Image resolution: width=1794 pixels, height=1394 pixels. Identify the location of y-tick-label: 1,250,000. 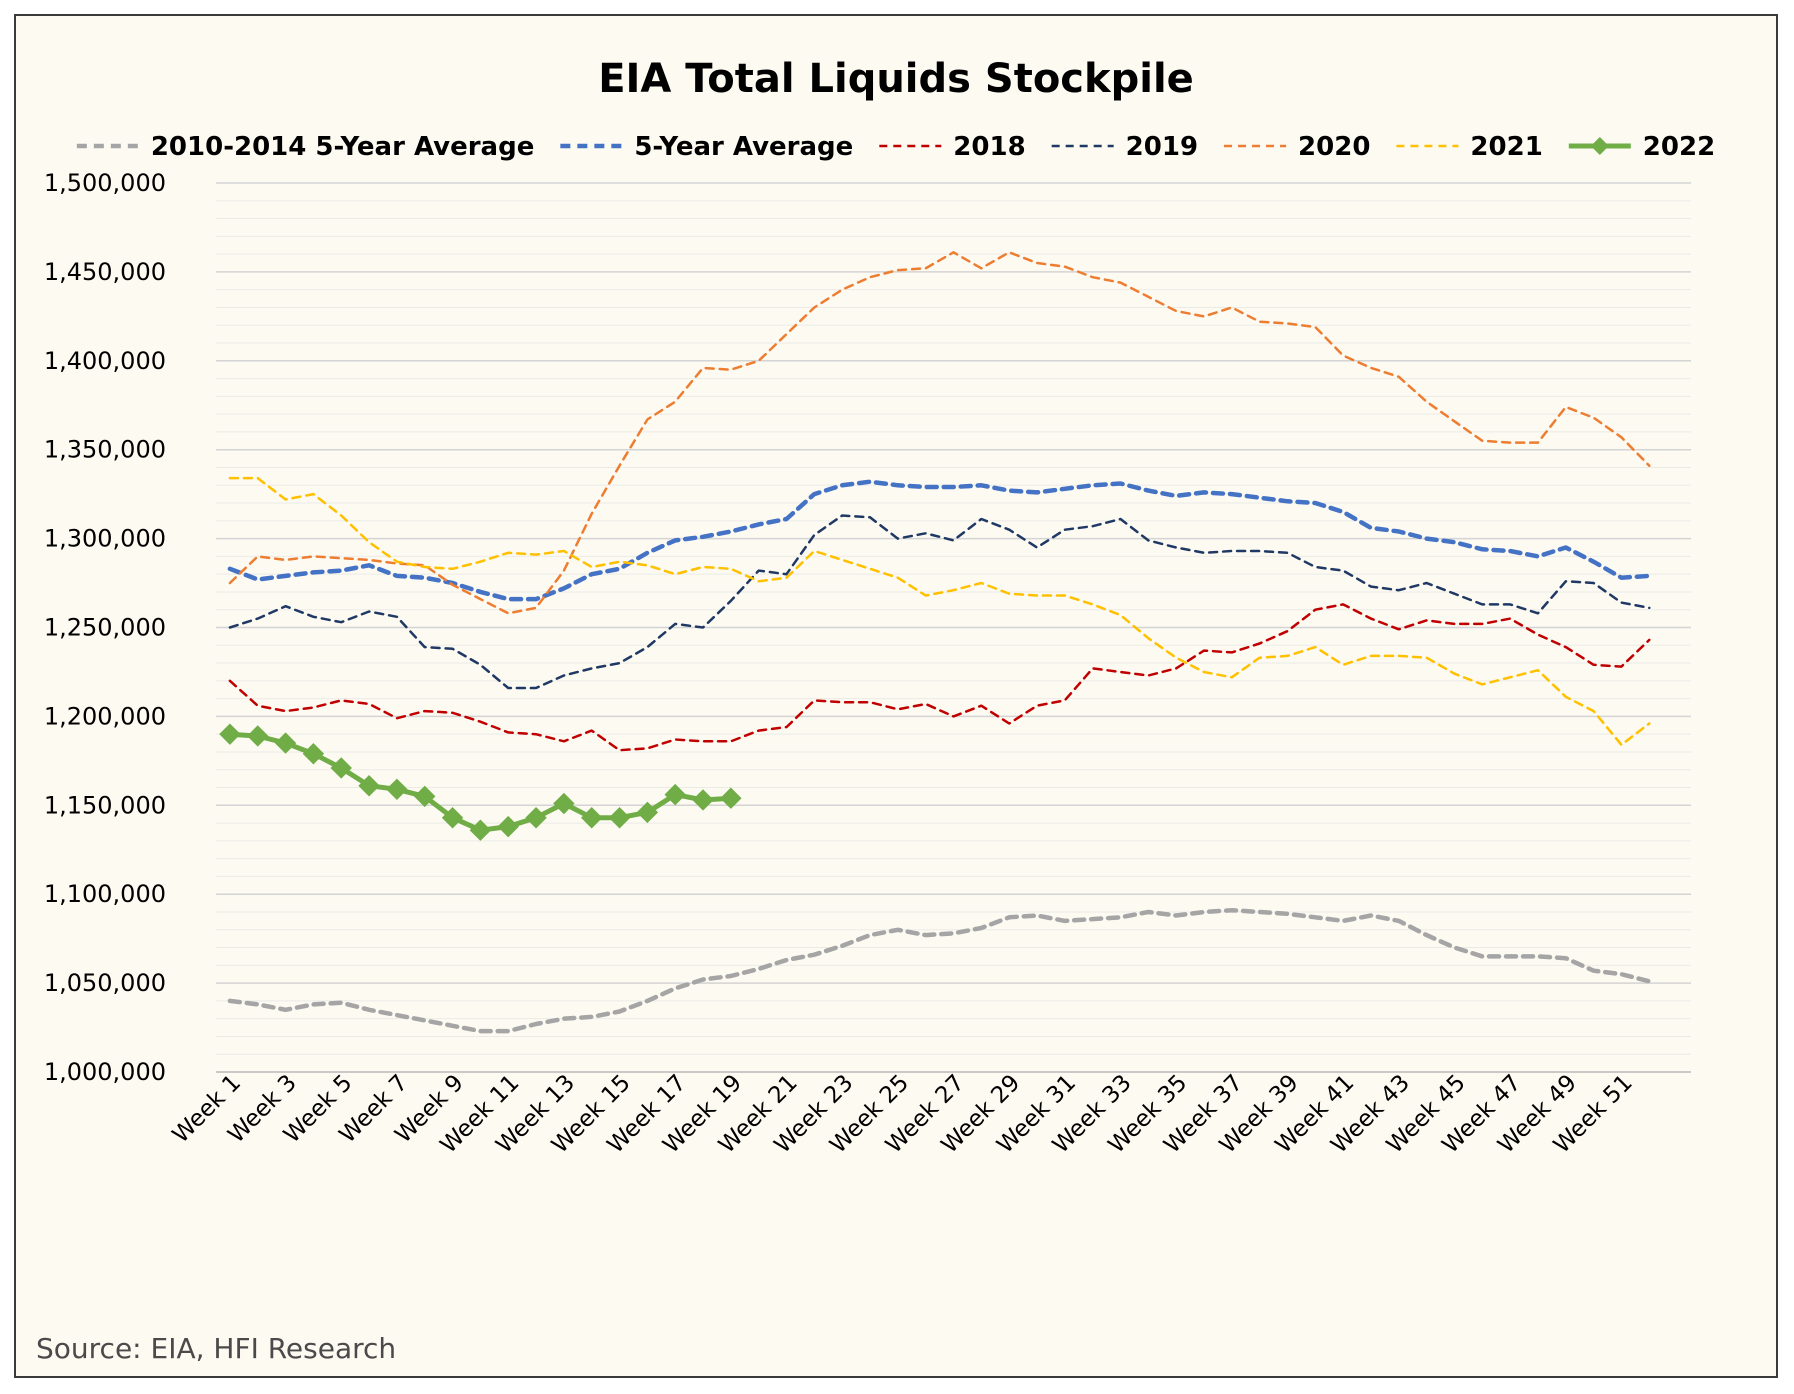
(105, 628).